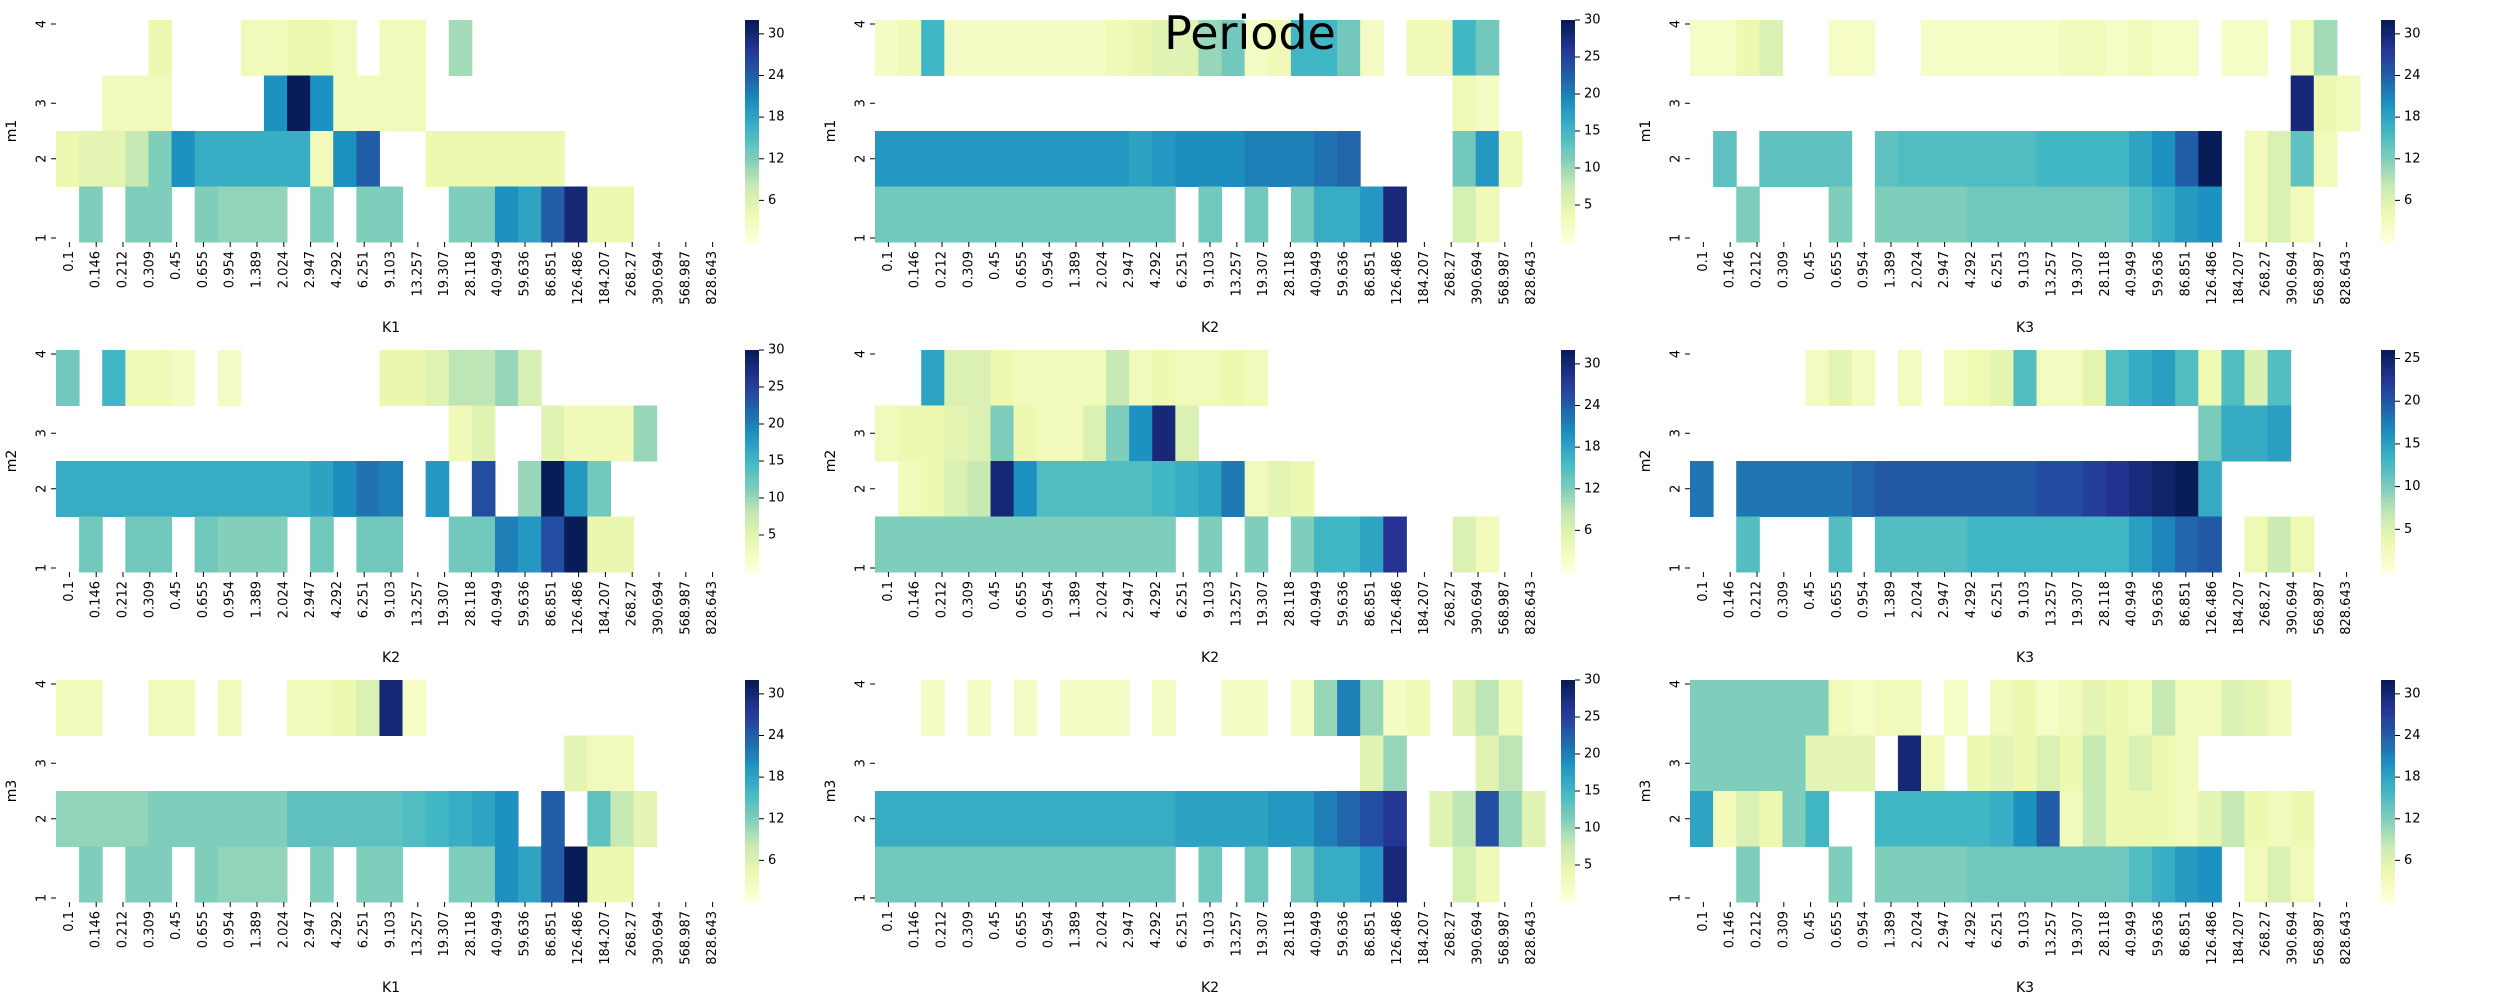 The width and height of the screenshot is (2500, 1004). Describe the element at coordinates (968, 269) in the screenshot. I see `x-tick-label: 0.309` at that location.